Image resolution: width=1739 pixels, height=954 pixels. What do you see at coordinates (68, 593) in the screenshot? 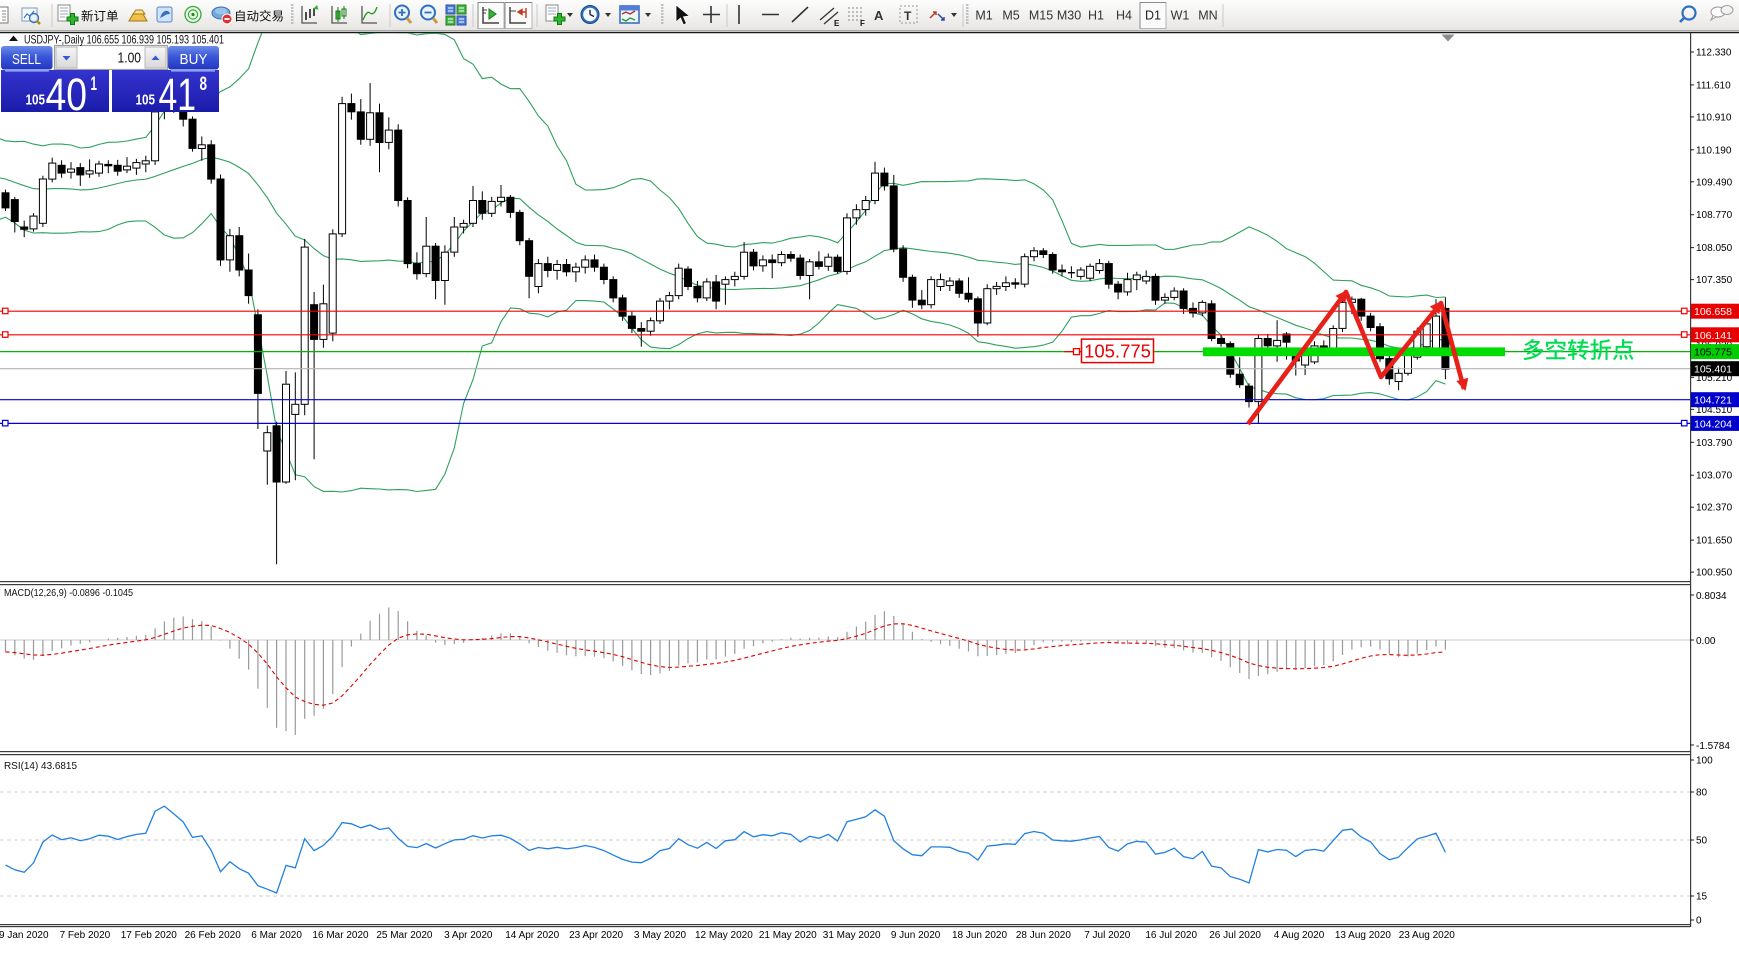
I see `svg-text: MACD(12,26,9) -0.0896 -0.1045` at bounding box center [68, 593].